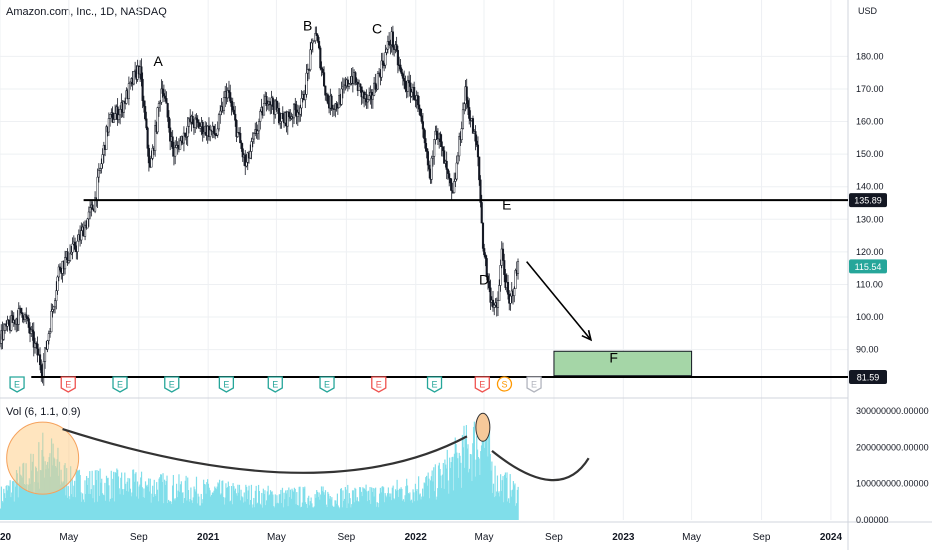 The image size is (932, 550). Describe the element at coordinates (867, 350) in the screenshot. I see `price-tick-label: 90.00` at that location.